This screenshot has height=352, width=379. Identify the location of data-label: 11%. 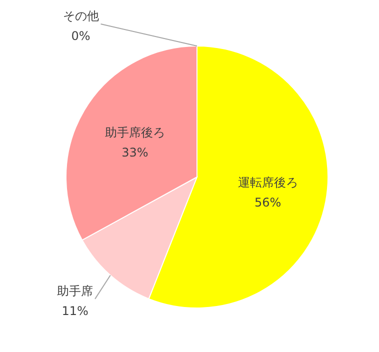
(75, 311).